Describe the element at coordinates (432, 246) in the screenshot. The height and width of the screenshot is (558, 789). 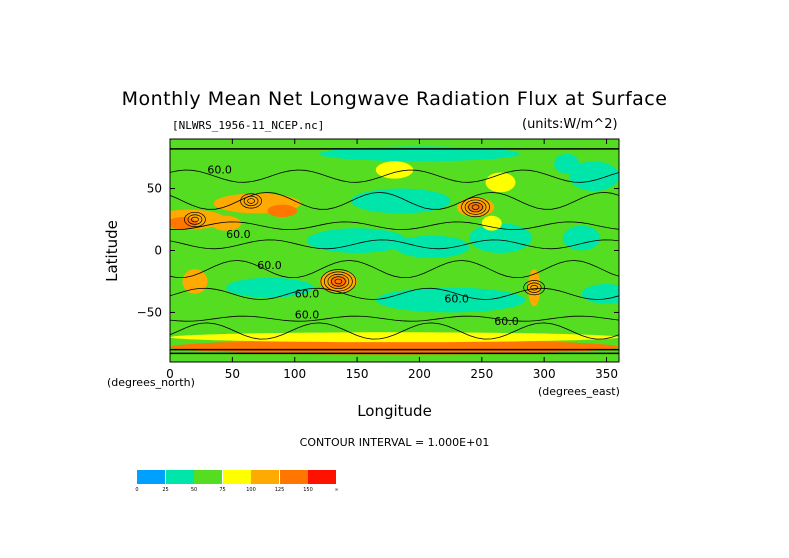
I see `field-central-pacific-cool` at that location.